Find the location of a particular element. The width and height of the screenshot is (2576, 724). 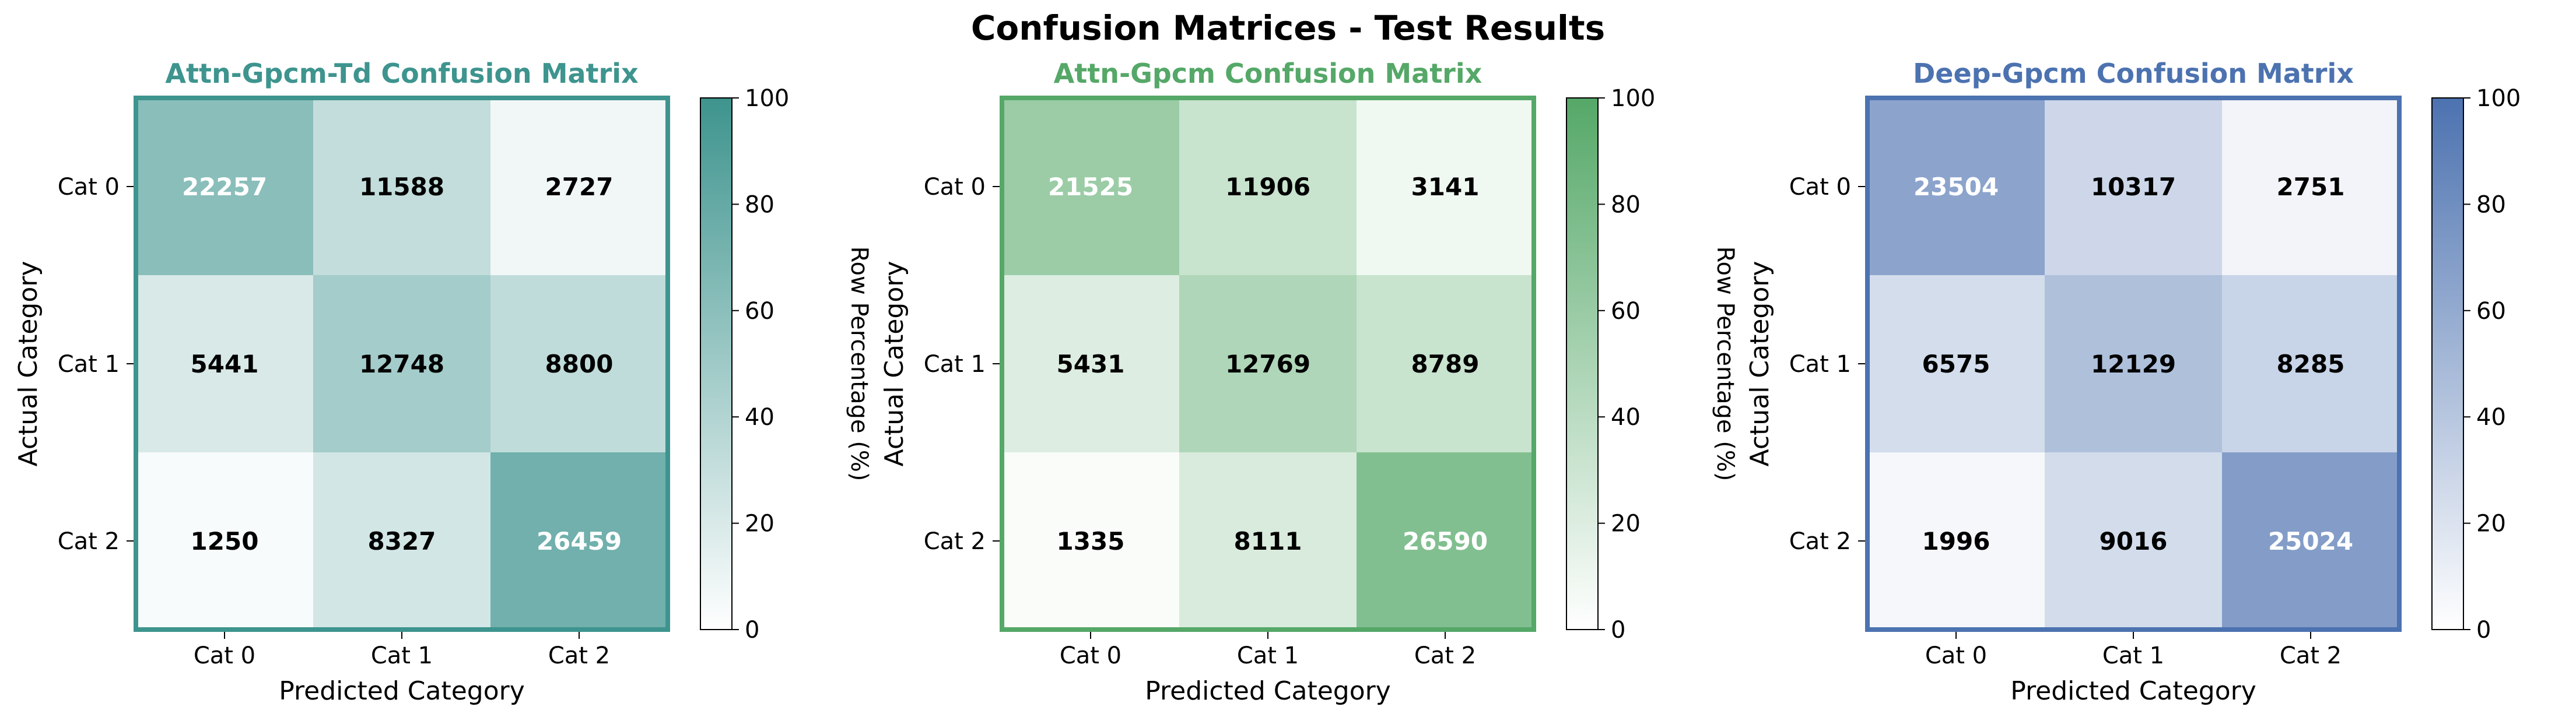

matrix-1-cell-r1-c1 is located at coordinates (401, 364).